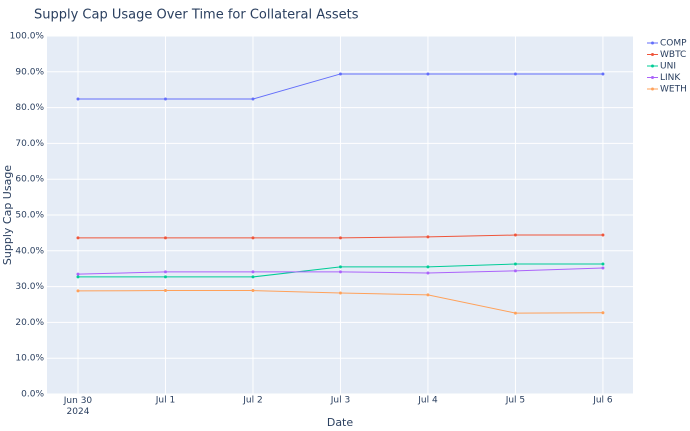 This screenshot has height=431, width=690. Describe the element at coordinates (252, 401) in the screenshot. I see `x-tick-label: Jul 2` at that location.